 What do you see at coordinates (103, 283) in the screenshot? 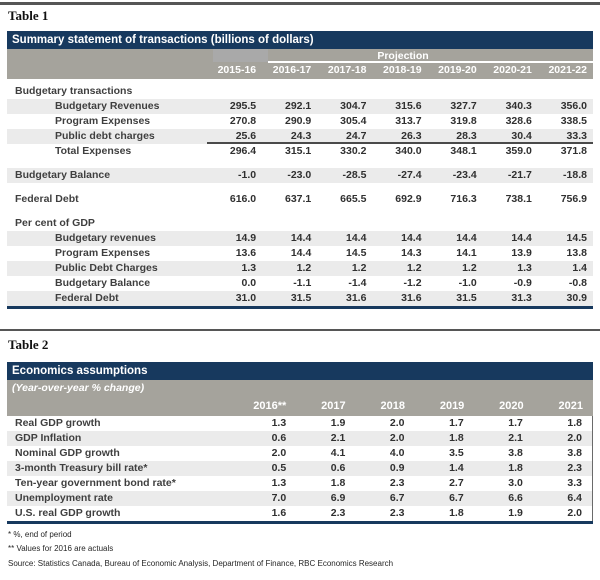
I see `row-label: Budgetary Balance` at bounding box center [103, 283].